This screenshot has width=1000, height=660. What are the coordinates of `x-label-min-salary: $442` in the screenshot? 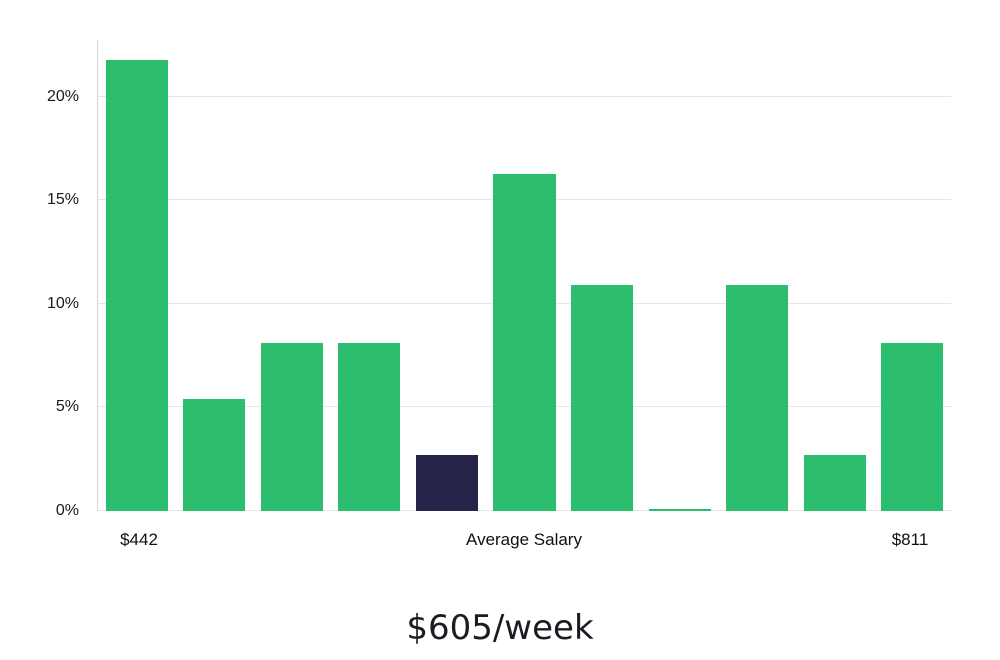 It's located at (139, 539).